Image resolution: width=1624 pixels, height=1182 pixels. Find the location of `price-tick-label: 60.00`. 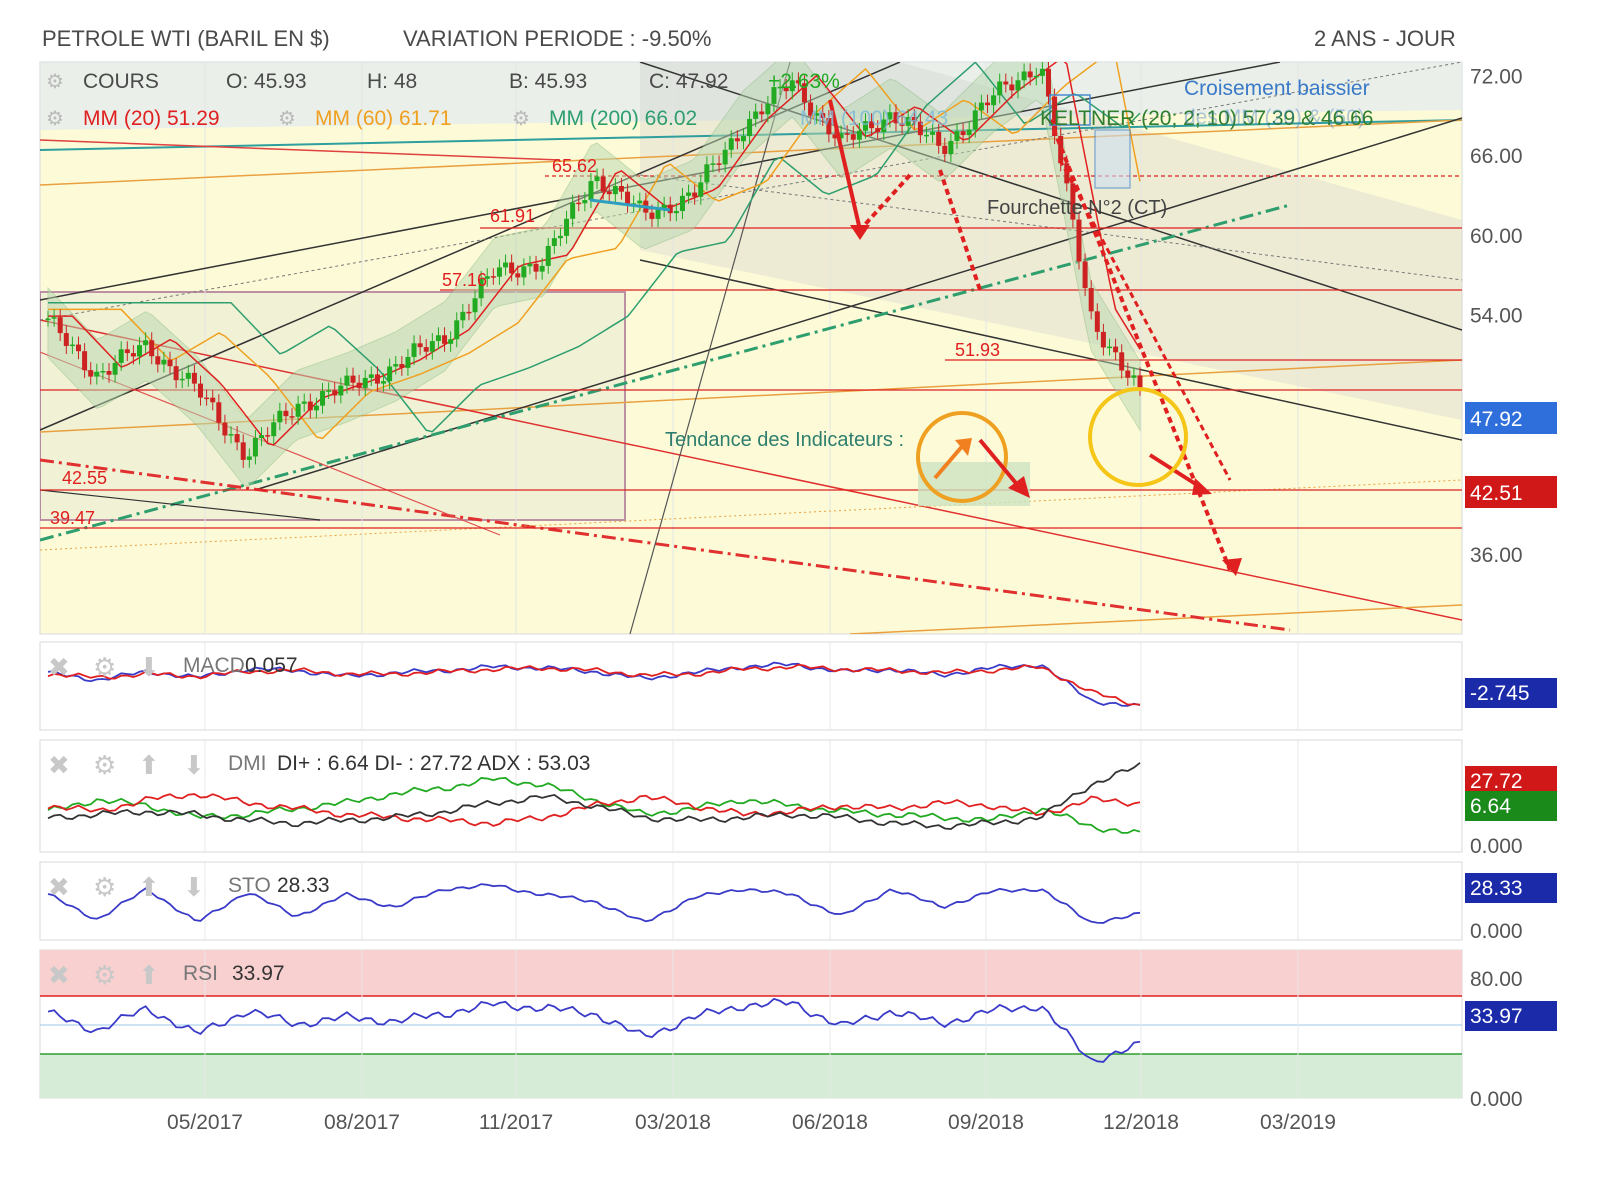

price-tick-label: 60.00 is located at coordinates (1496, 236).